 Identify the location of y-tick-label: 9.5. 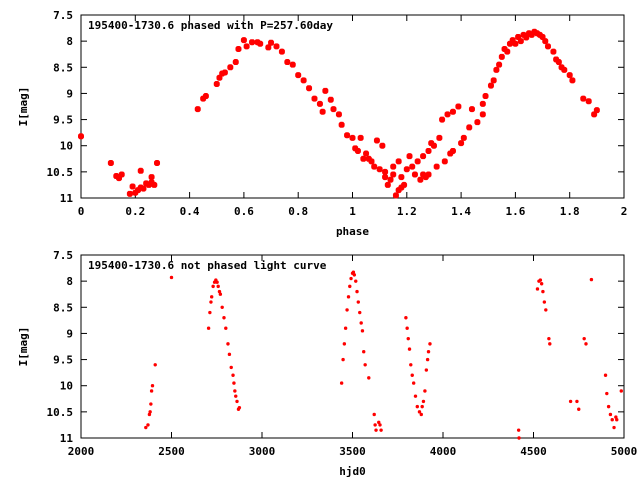
(63, 360).